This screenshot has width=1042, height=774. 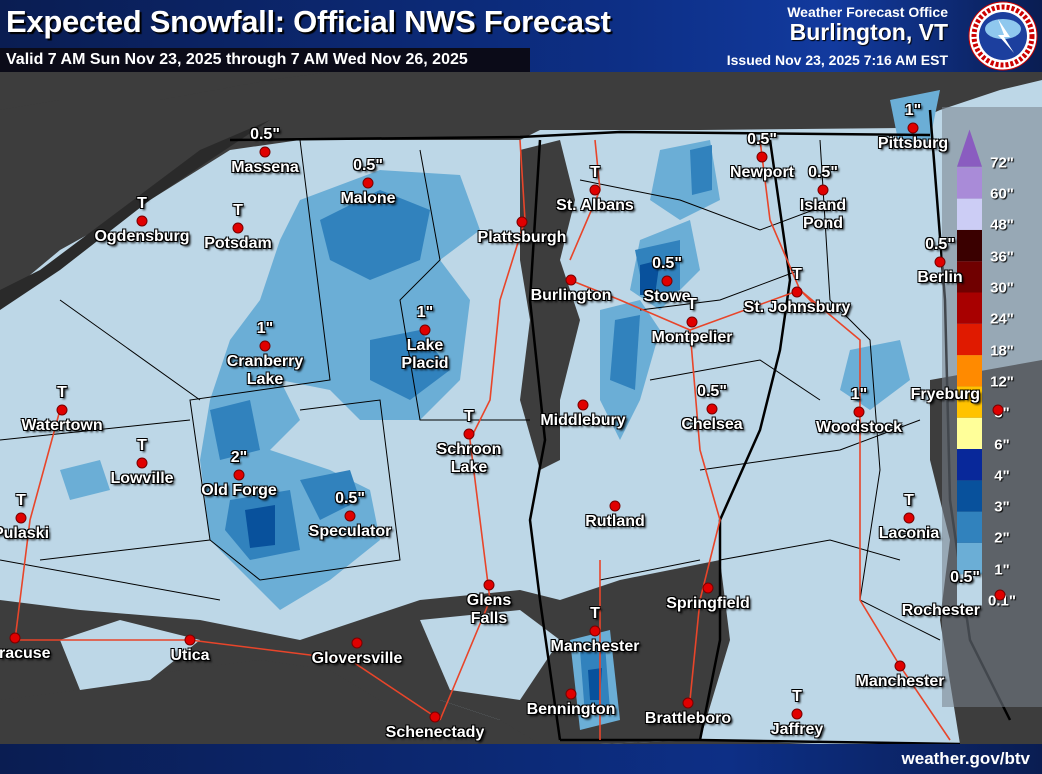 What do you see at coordinates (965, 758) in the screenshot?
I see `website-link: weather.gov/btv` at bounding box center [965, 758].